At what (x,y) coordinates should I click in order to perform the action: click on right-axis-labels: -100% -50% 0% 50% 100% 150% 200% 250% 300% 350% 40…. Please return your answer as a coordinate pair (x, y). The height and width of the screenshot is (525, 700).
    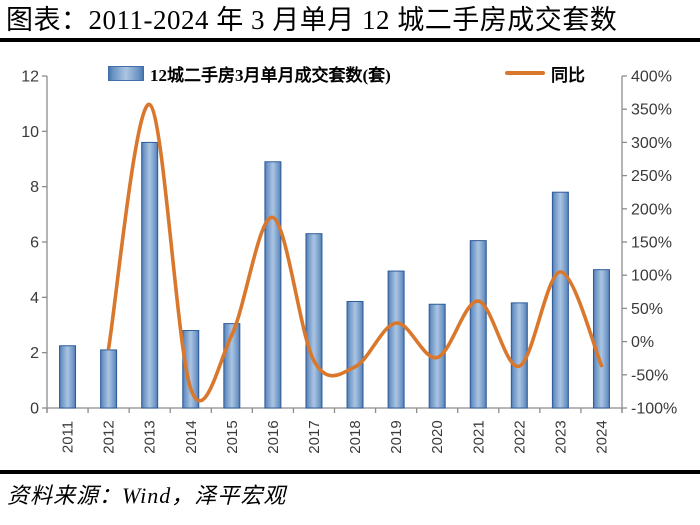
    Looking at the image, I should click on (649, 243).